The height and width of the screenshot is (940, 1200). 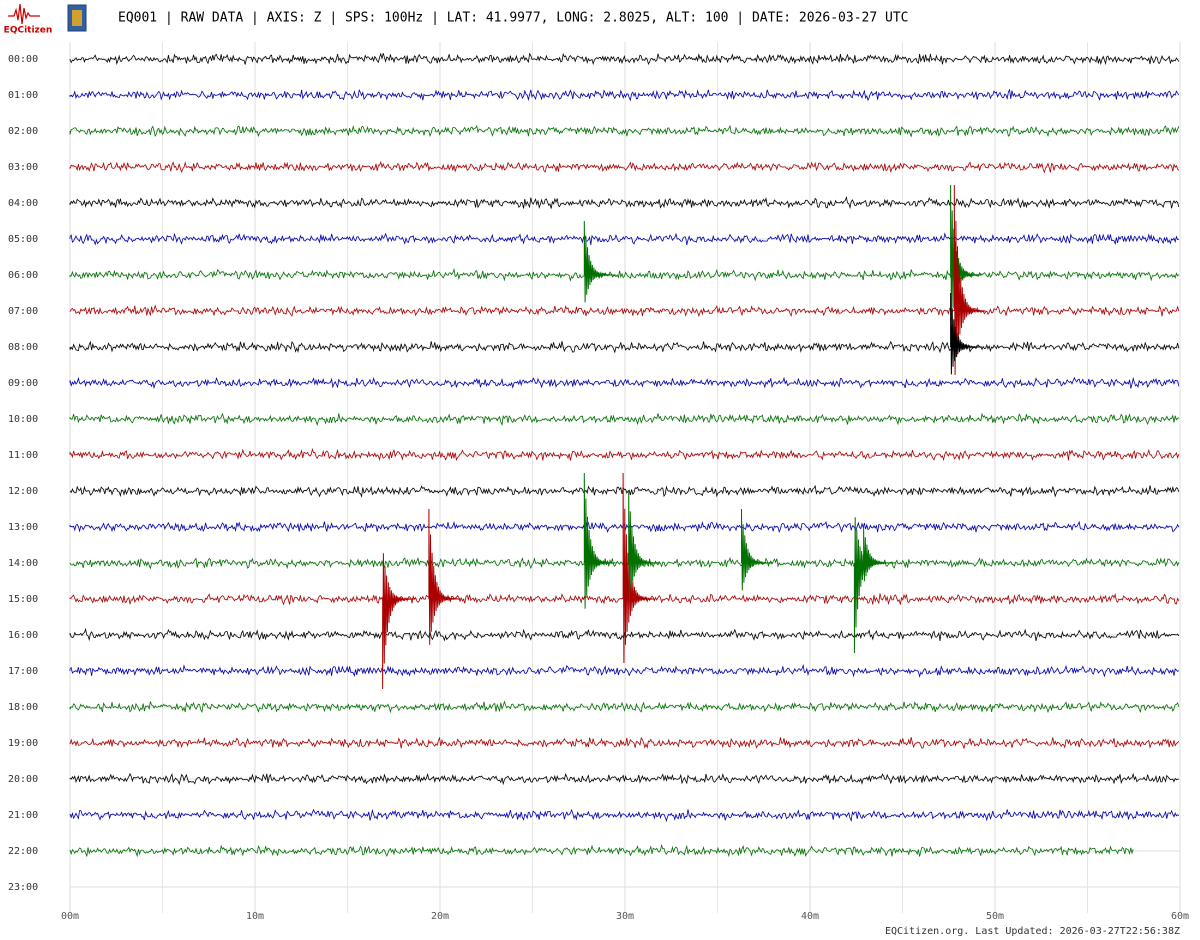 I want to click on row-label: 22:00, so click(x=23, y=851).